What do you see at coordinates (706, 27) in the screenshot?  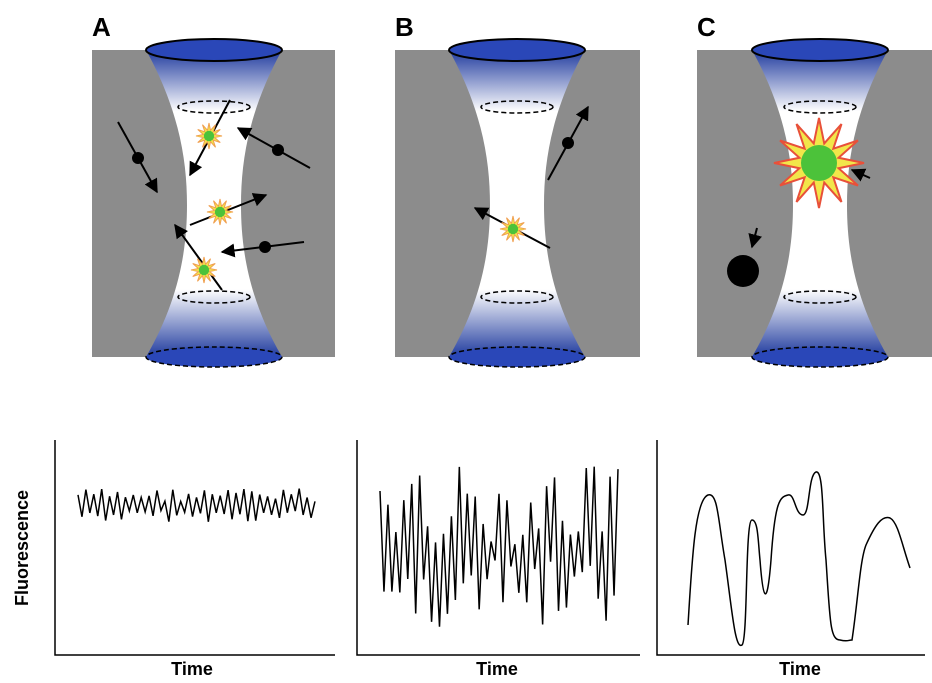 I see `panel-label: C` at bounding box center [706, 27].